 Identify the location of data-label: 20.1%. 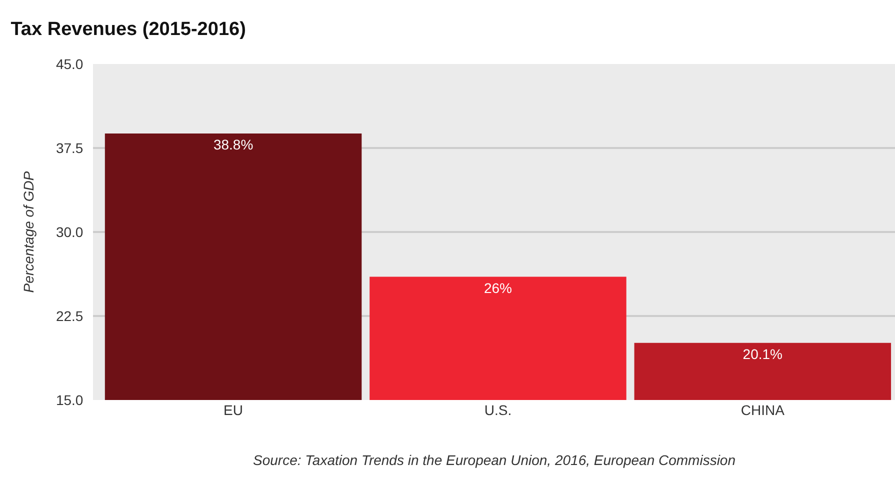
(762, 354).